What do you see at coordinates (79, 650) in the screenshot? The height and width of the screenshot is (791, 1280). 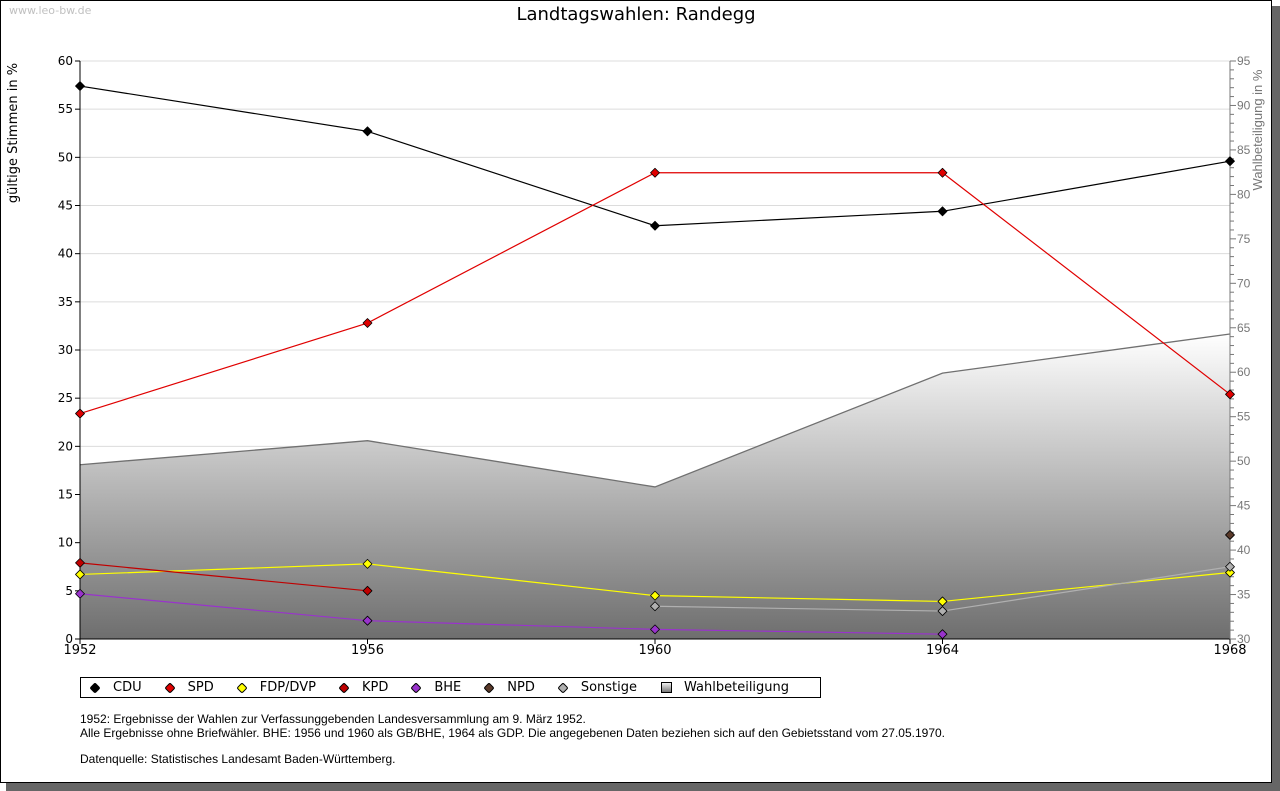 I see `x-tick-label: 1952` at bounding box center [79, 650].